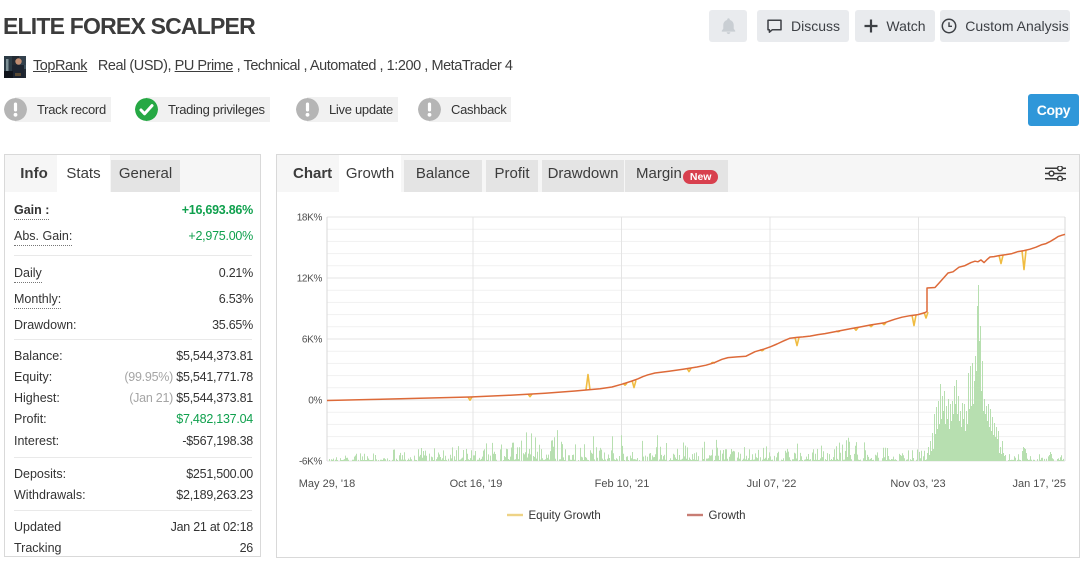 The width and height of the screenshot is (1087, 579). Describe the element at coordinates (311, 462) in the screenshot. I see `svg-text: -6K%` at that location.